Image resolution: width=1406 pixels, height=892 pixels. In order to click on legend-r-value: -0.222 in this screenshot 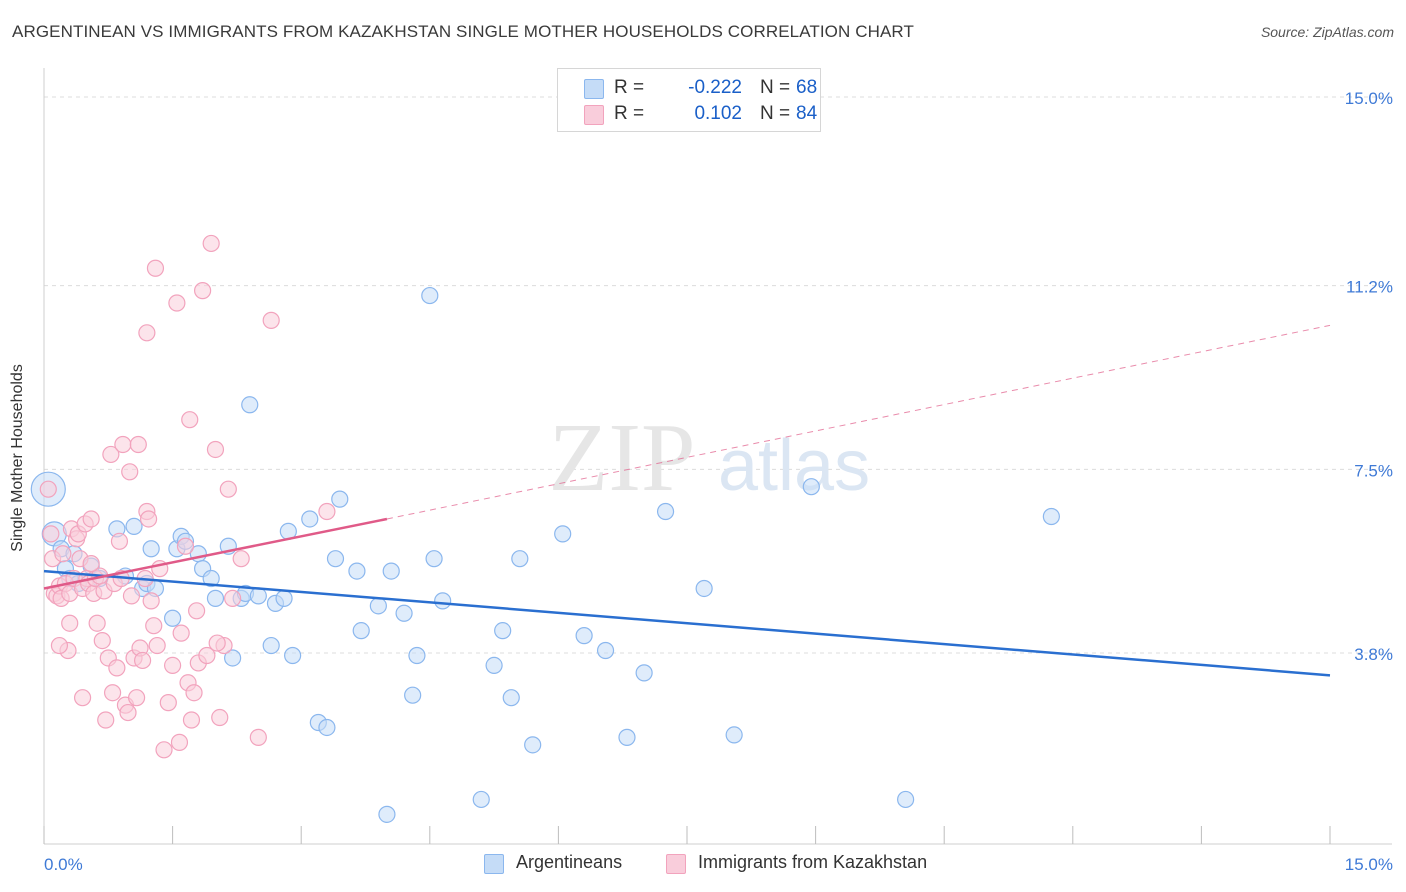, I will do `click(715, 87)`.